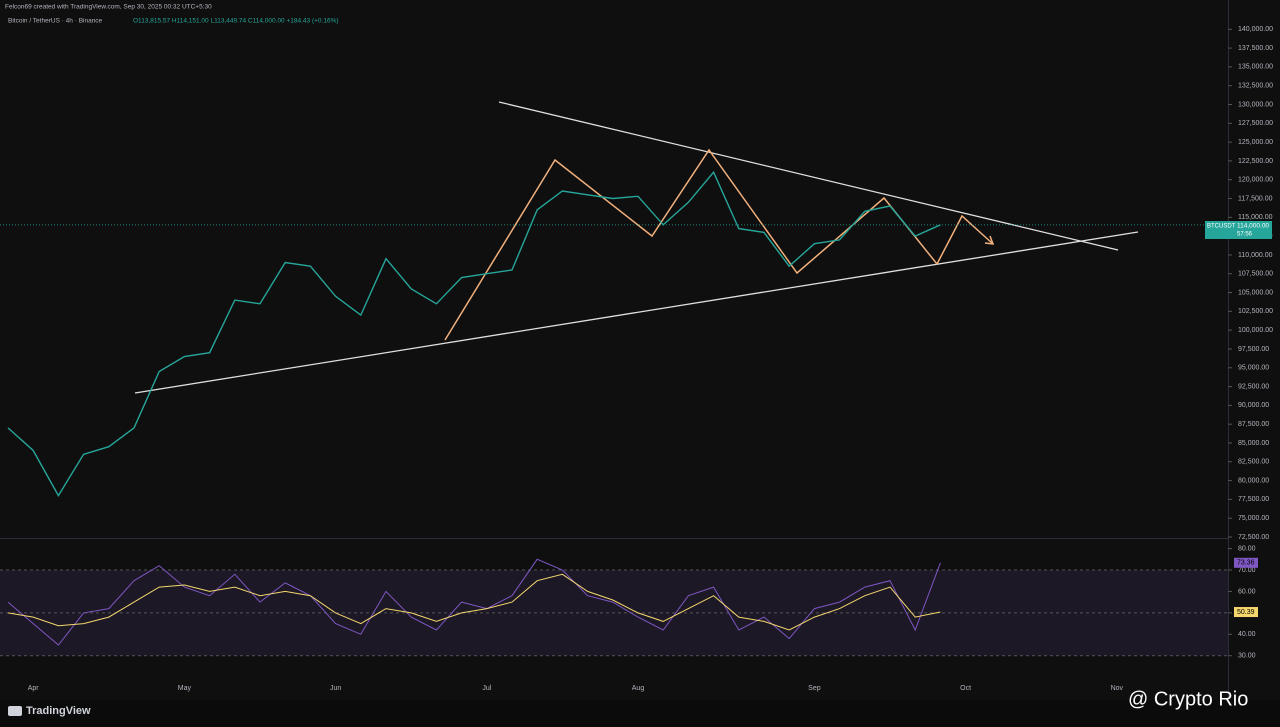 This screenshot has height=727, width=1280. I want to click on y-tick-label: 130,000.00, so click(1255, 104).